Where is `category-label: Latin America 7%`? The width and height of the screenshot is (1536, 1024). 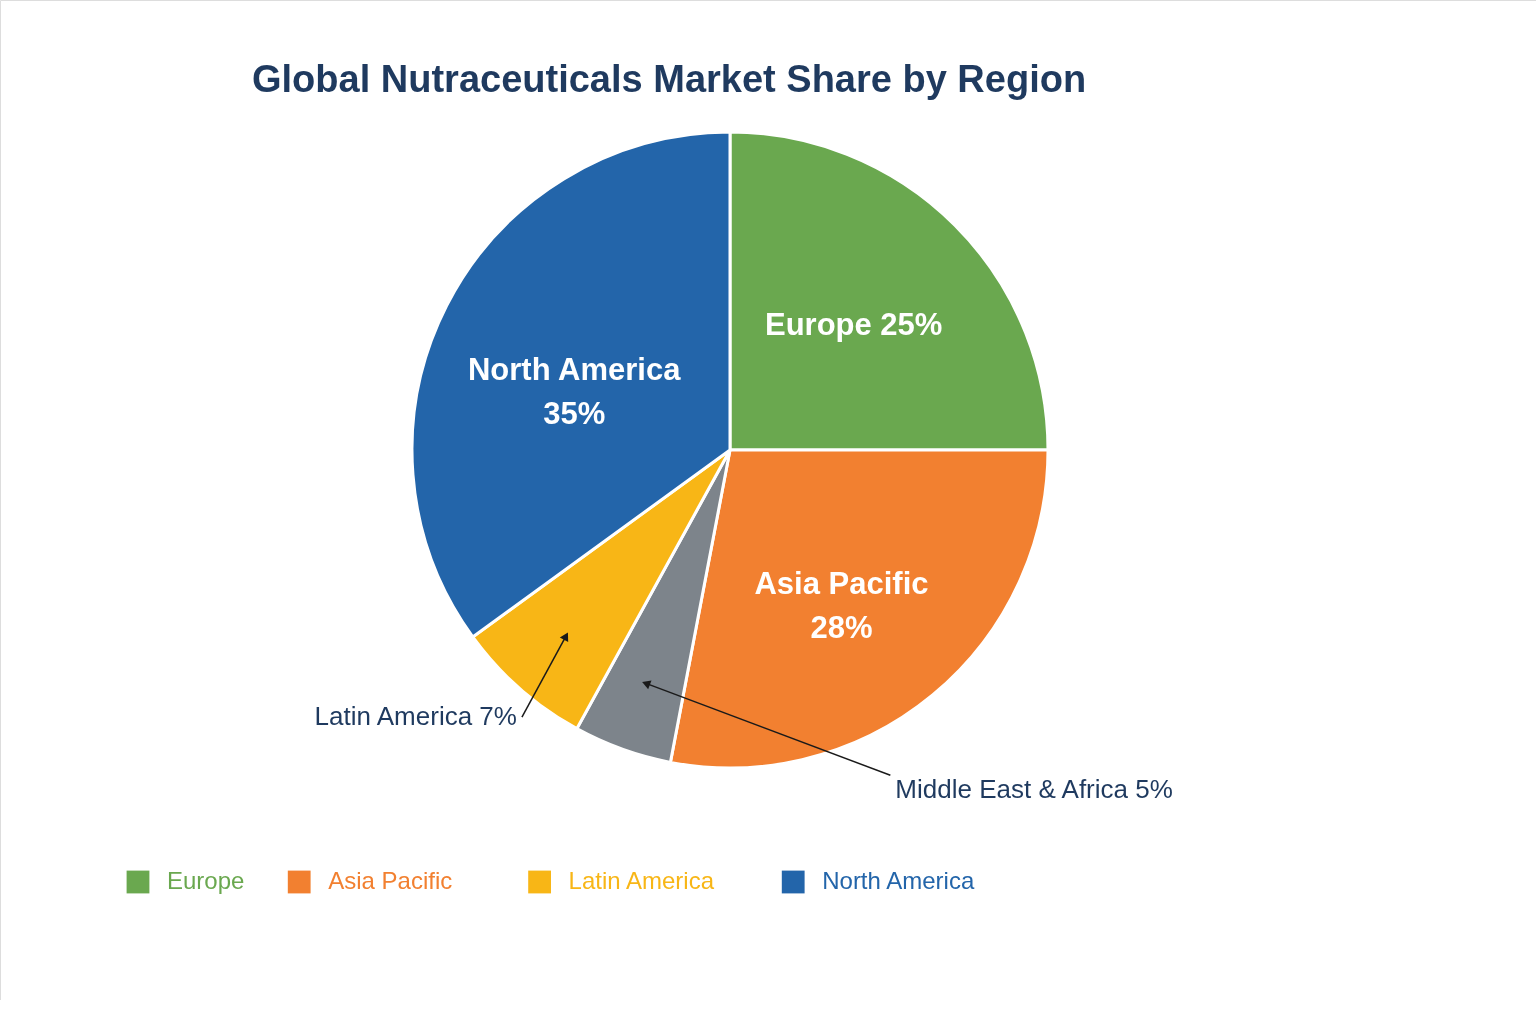
category-label: Latin America 7% is located at coordinates (415, 716).